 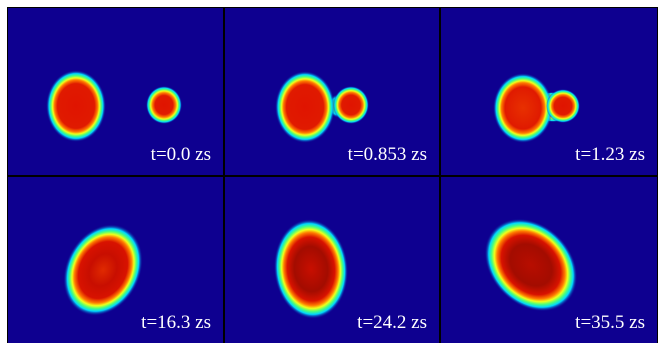 I want to click on time-label: t=1.23 zs, so click(x=610, y=154).